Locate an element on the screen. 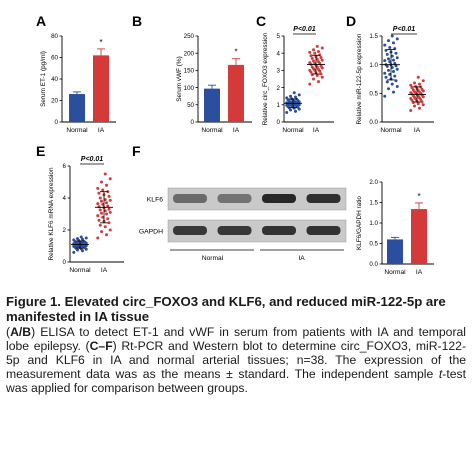 The width and height of the screenshot is (472, 472). panel-b: B 0 50 100 150 200 250 Serum vWF (%) Normal IA * is located at coordinates (192, 73).